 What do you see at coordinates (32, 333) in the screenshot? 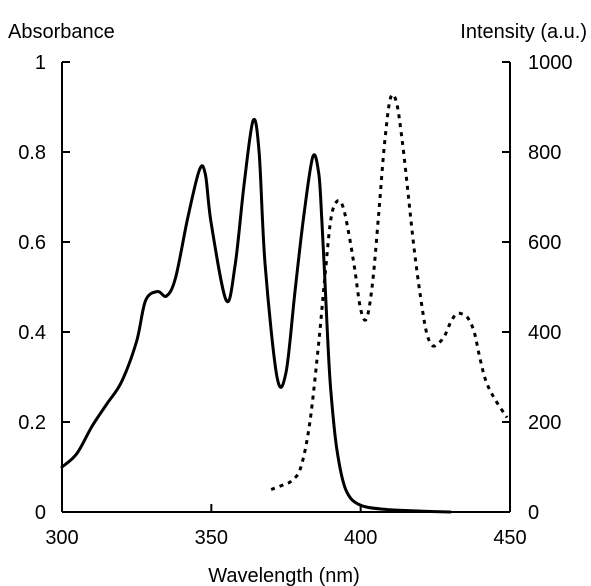
I see `y-left-tick-label: 0.4` at bounding box center [32, 333].